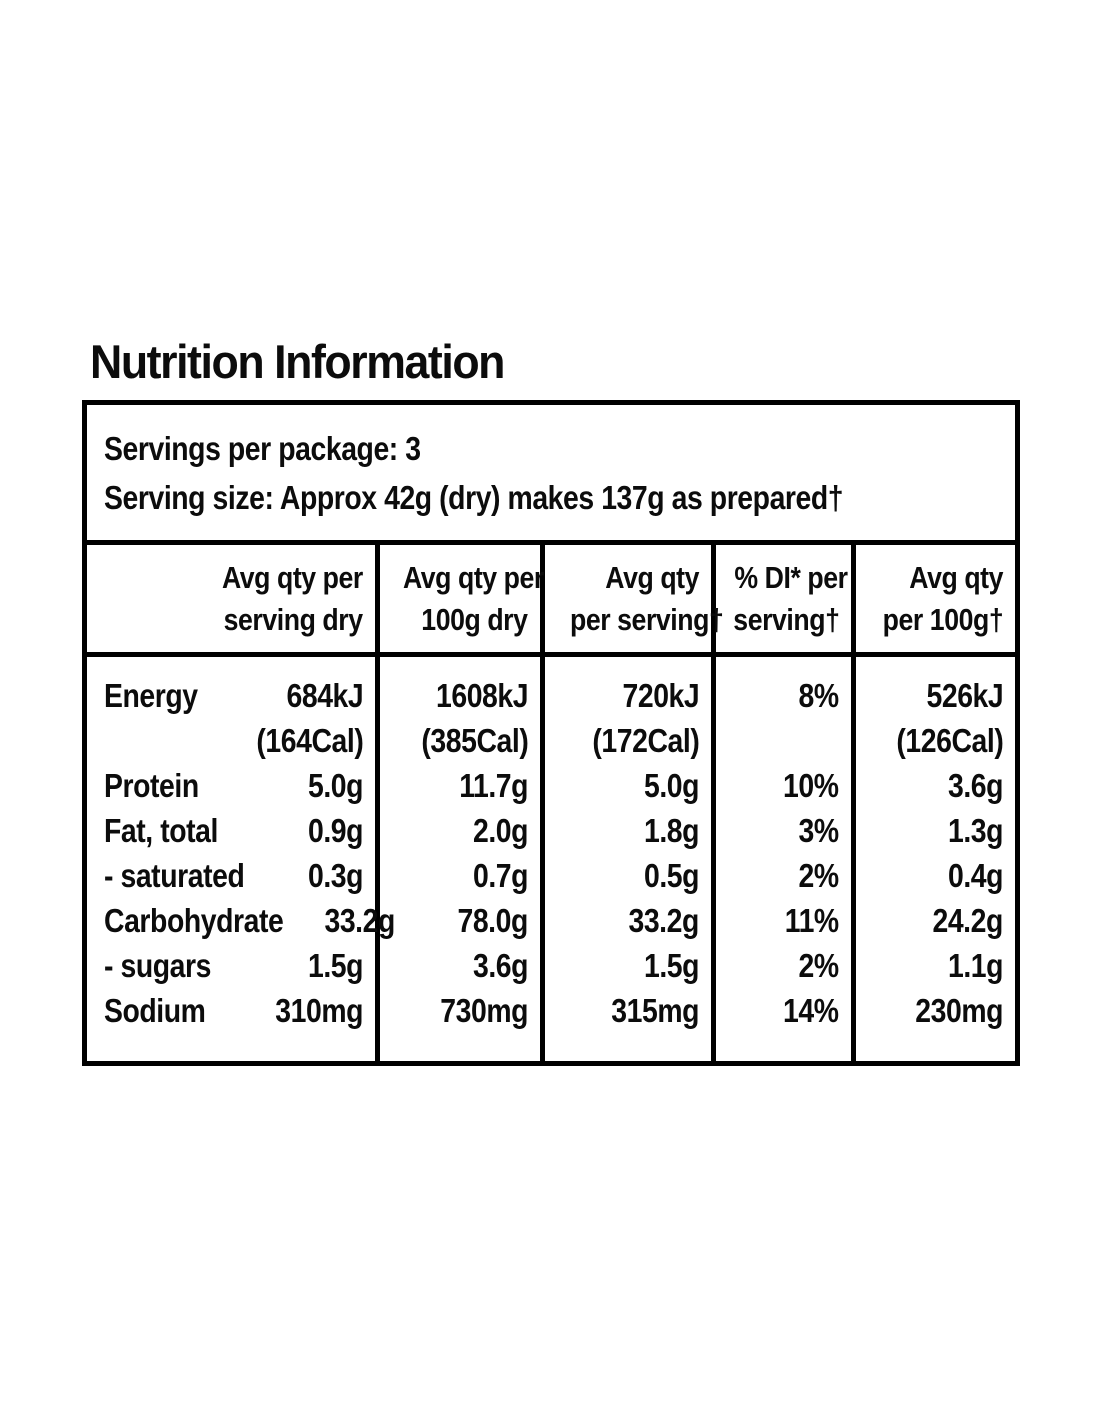 This screenshot has width=1100, height=1422. I want to click on nutrient-label: Energy, so click(151, 695).